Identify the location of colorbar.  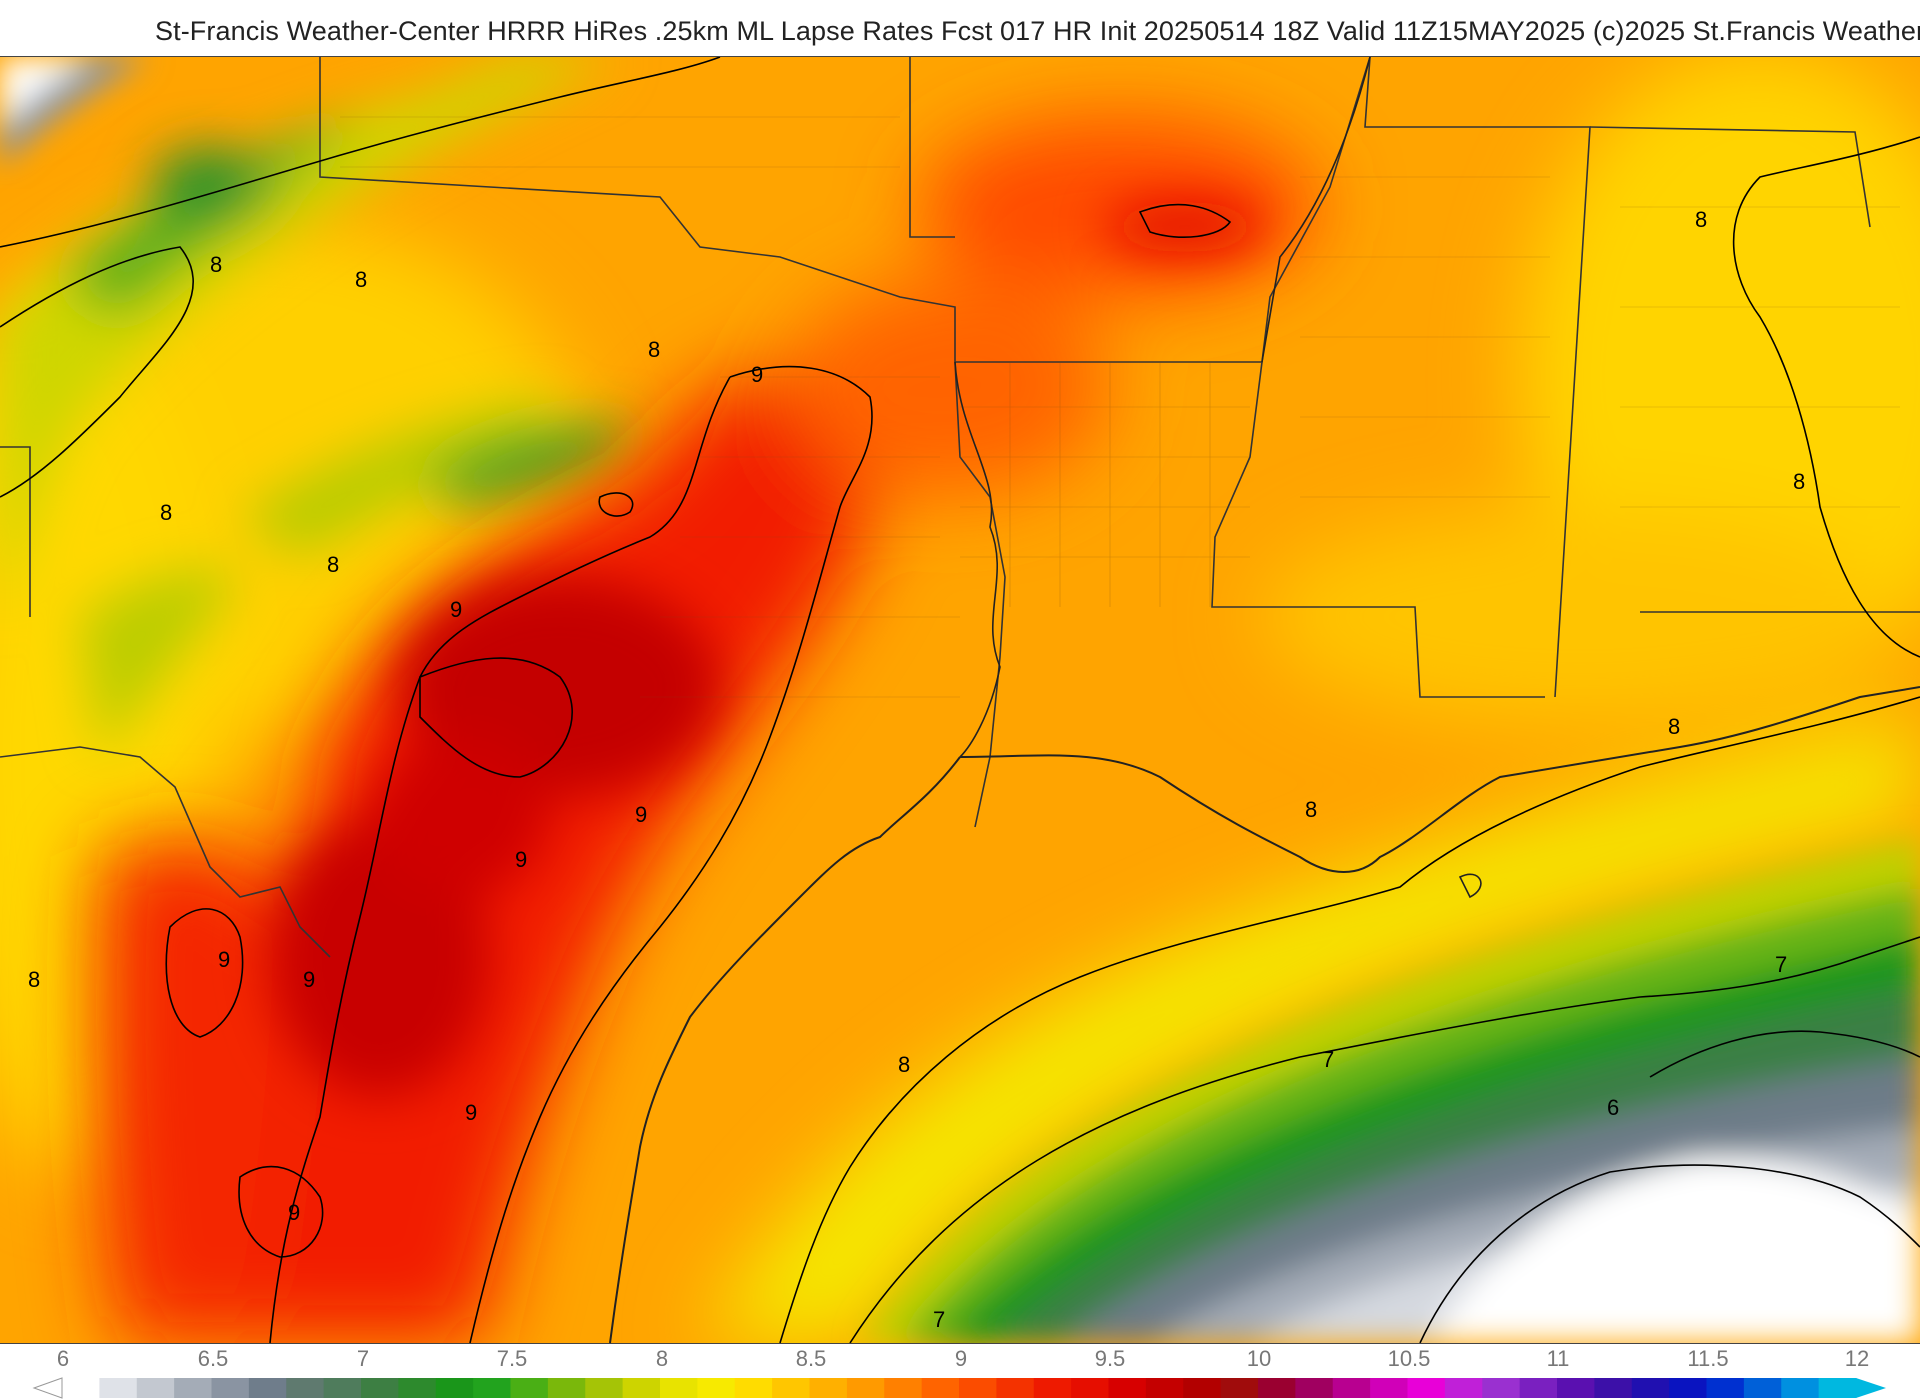
(959, 1388).